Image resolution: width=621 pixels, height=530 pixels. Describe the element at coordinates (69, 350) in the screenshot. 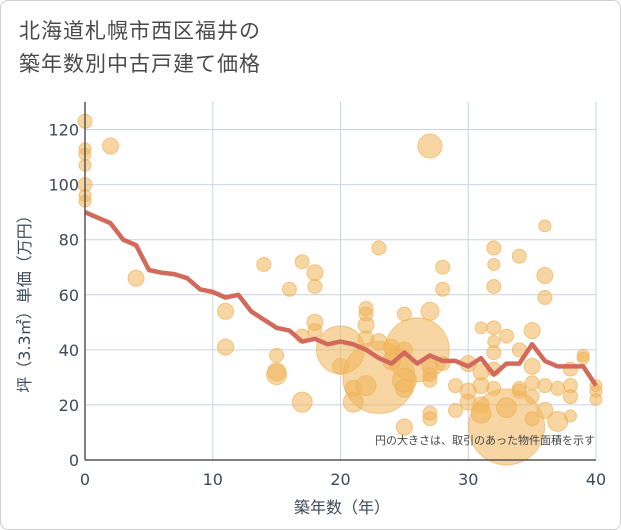

I see `y-tick-40: 40` at that location.